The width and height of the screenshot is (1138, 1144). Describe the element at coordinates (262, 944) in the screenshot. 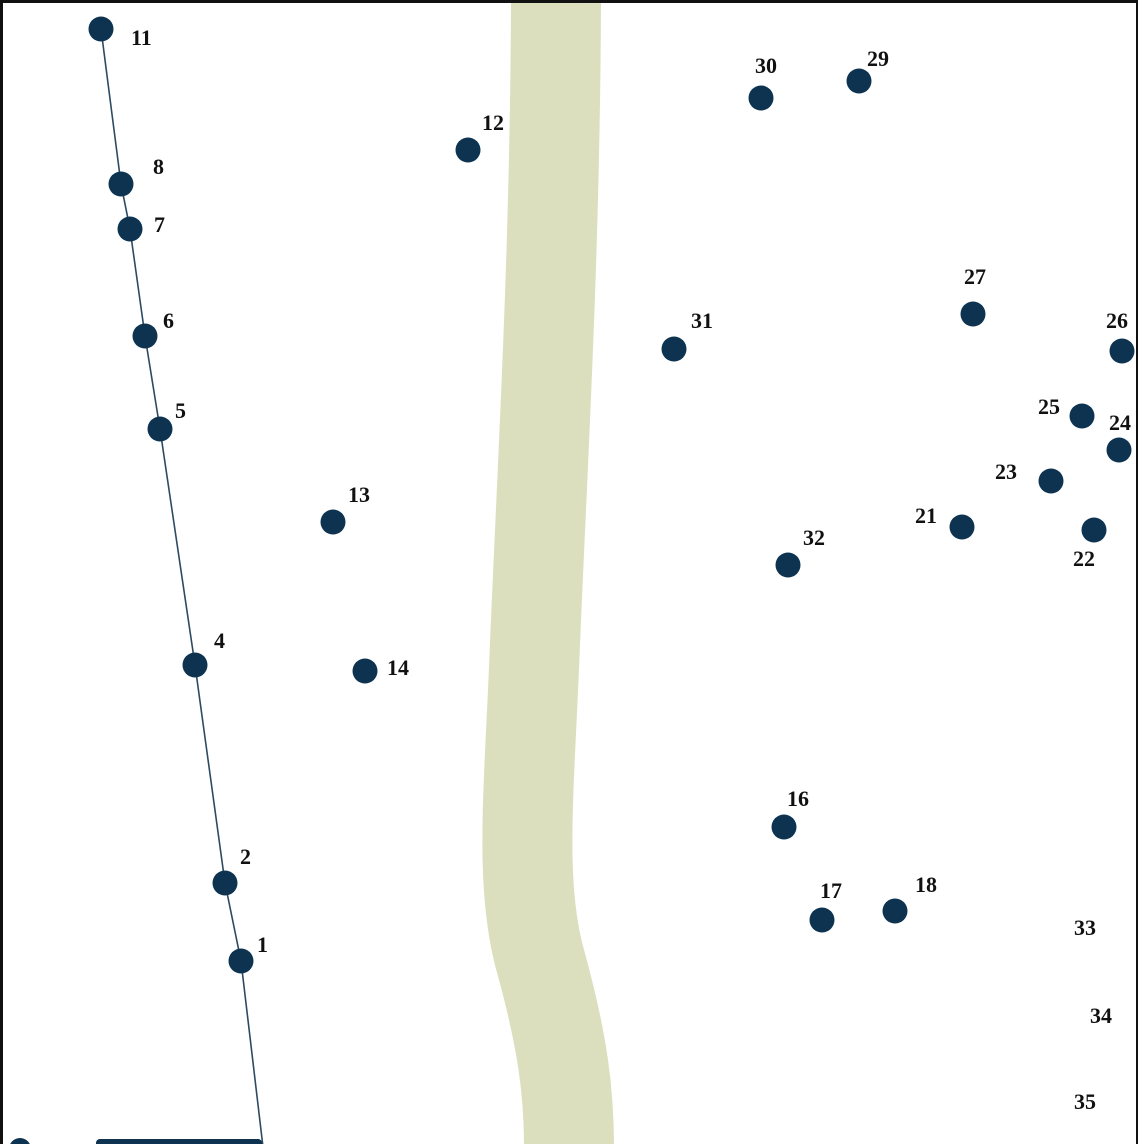

I see `point-label: 1` at that location.